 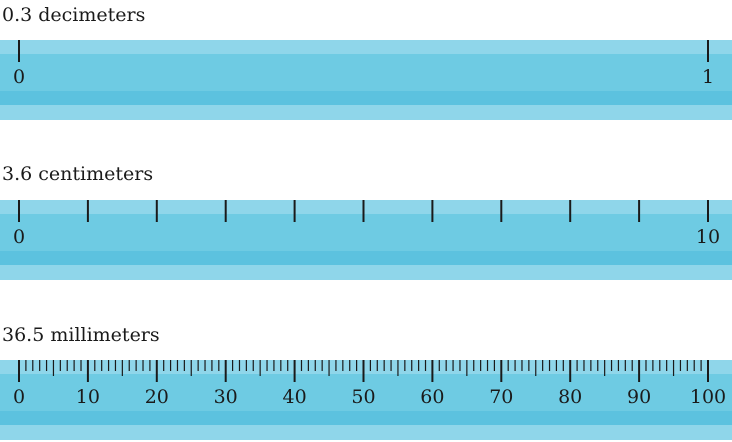 I want to click on tick-label: 80, so click(x=570, y=397).